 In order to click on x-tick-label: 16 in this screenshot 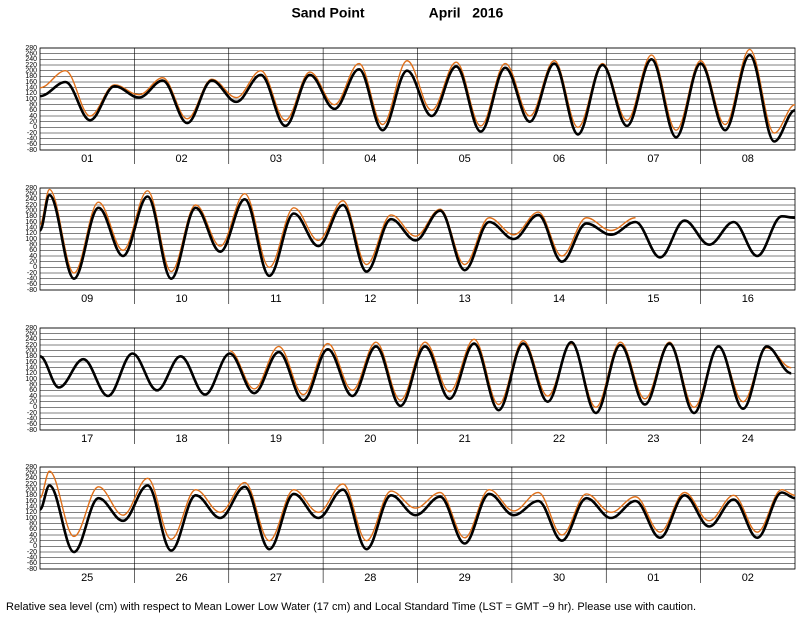, I will do `click(748, 299)`.